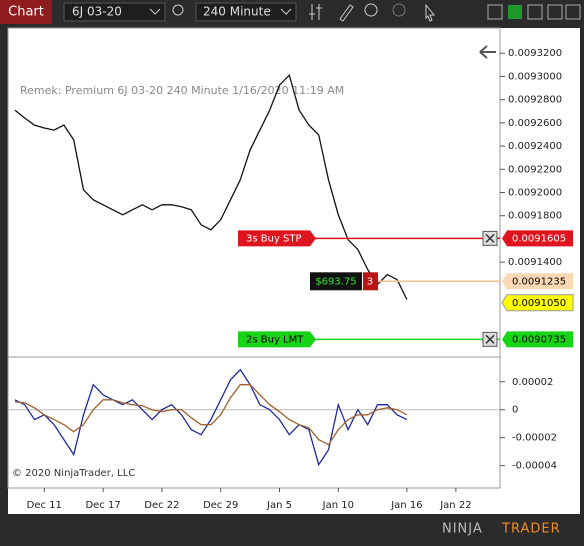  Describe the element at coordinates (532, 382) in the screenshot. I see `y-tick-label: 0.00002` at that location.